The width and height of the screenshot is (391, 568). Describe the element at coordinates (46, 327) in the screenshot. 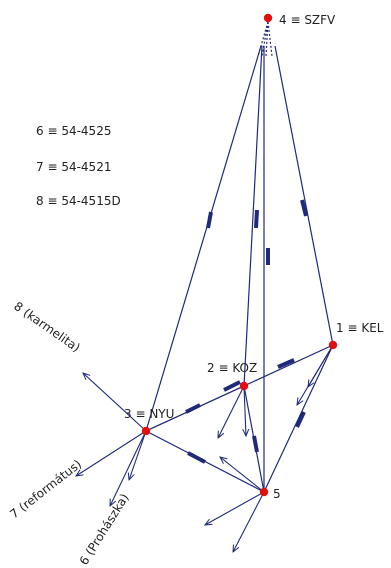

I see `direction-8-label: 8 (karmelita)` at that location.